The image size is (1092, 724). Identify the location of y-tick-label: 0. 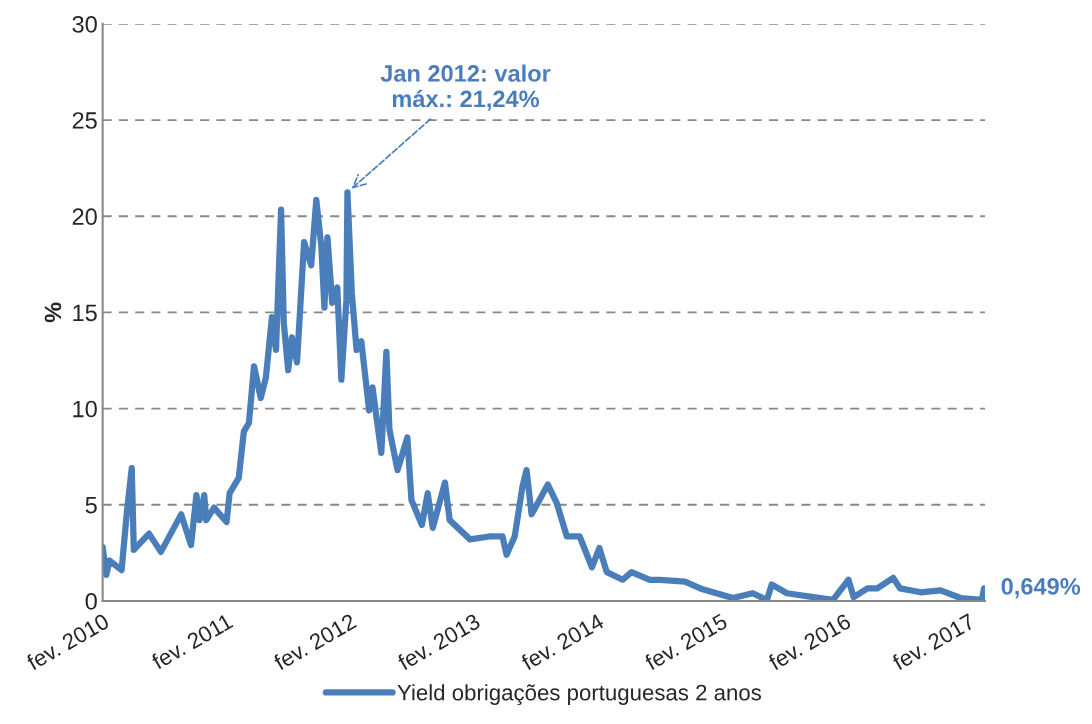
(91, 601).